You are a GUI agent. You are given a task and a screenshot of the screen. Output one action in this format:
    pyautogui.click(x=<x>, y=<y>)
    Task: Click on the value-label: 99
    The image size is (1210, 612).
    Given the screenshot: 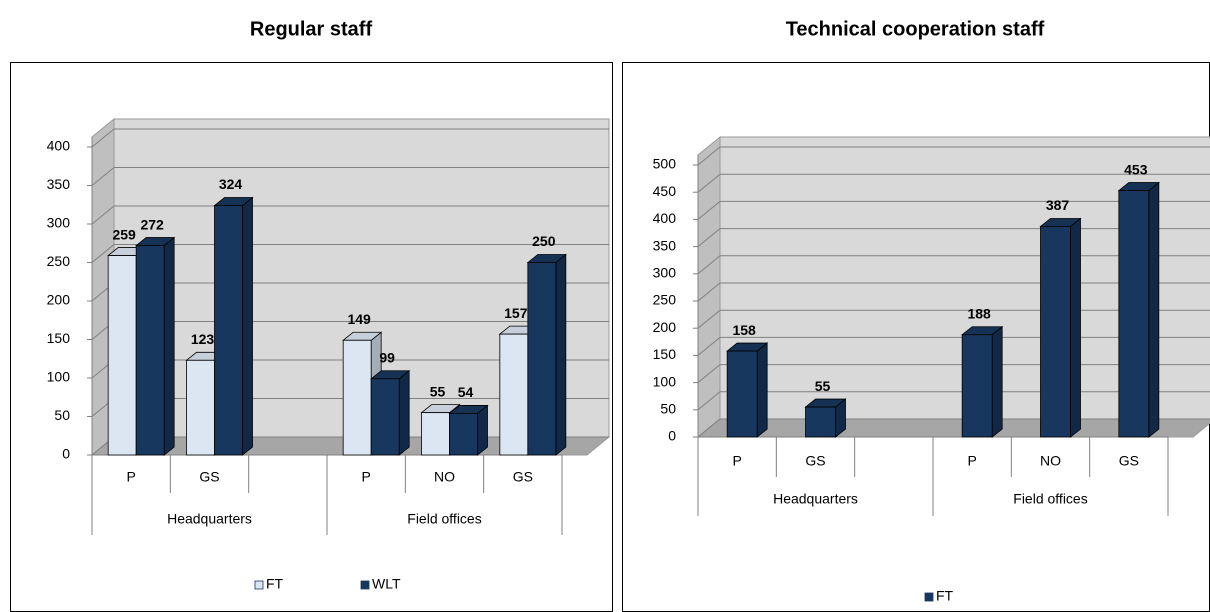 What is the action you would take?
    pyautogui.click(x=387, y=357)
    